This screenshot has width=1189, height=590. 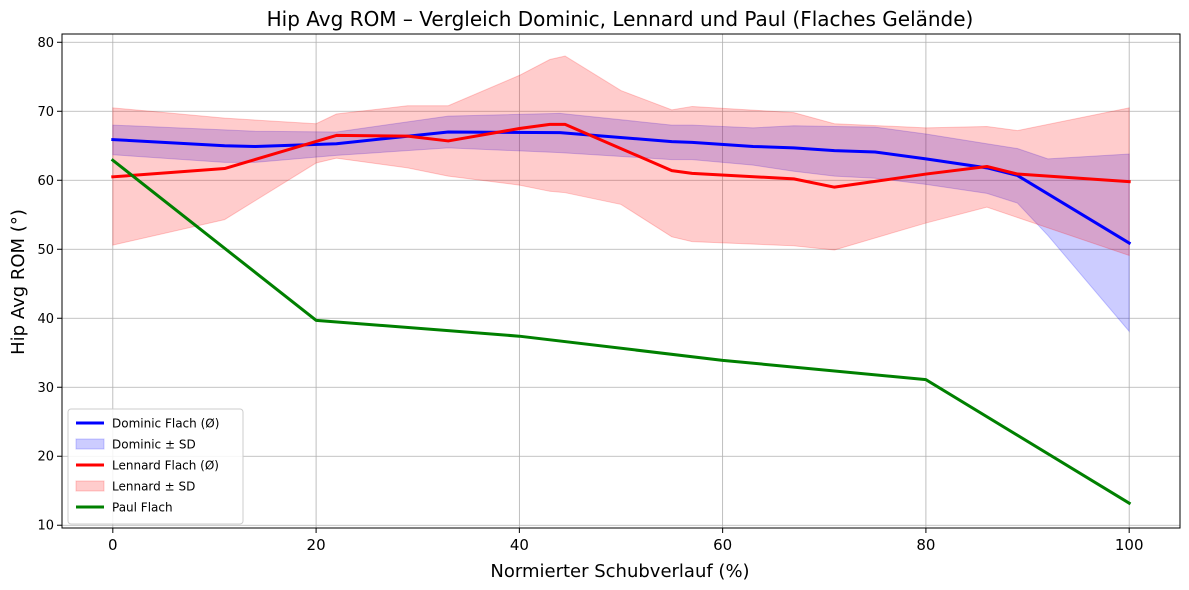 What do you see at coordinates (1129, 545) in the screenshot?
I see `x-tick-label: 100` at bounding box center [1129, 545].